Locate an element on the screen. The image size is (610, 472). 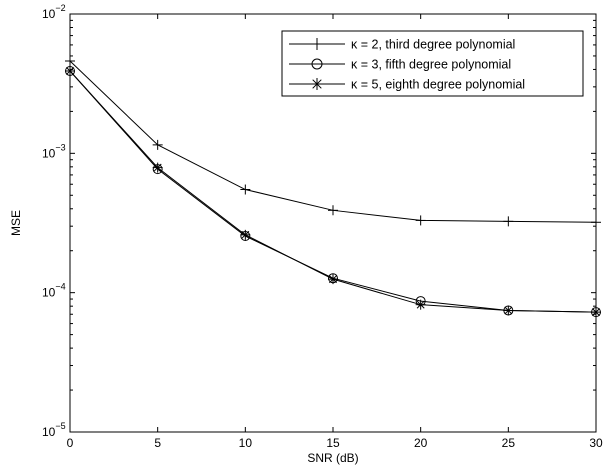
legend-entry: κ = 3, fifth degree polynomial is located at coordinates (400, 65).